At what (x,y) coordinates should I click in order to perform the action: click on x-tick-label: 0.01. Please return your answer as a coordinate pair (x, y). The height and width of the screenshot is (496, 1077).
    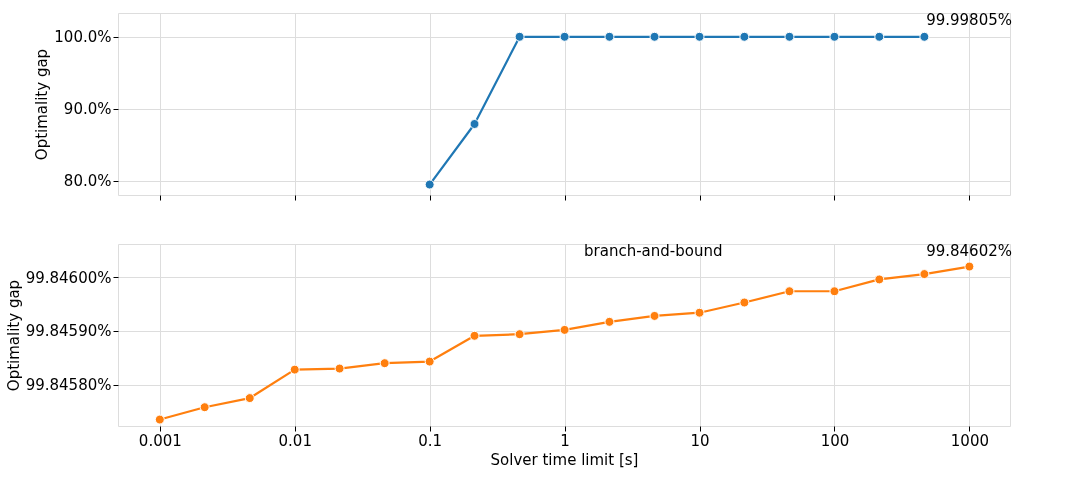
    Looking at the image, I should click on (295, 440).